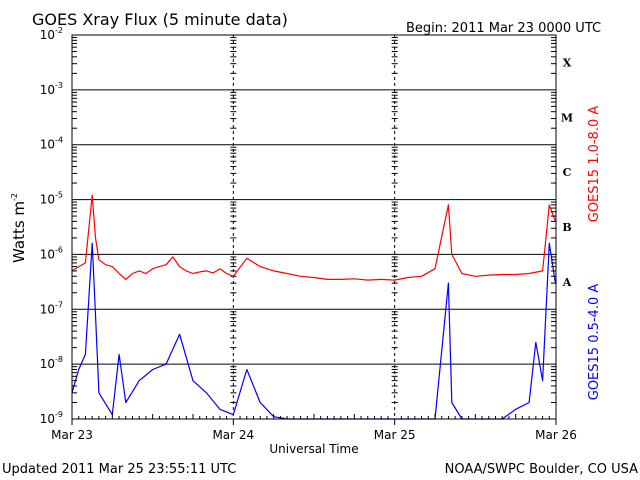  I want to click on y-tick-label: 10⁻⁵, so click(51, 199).